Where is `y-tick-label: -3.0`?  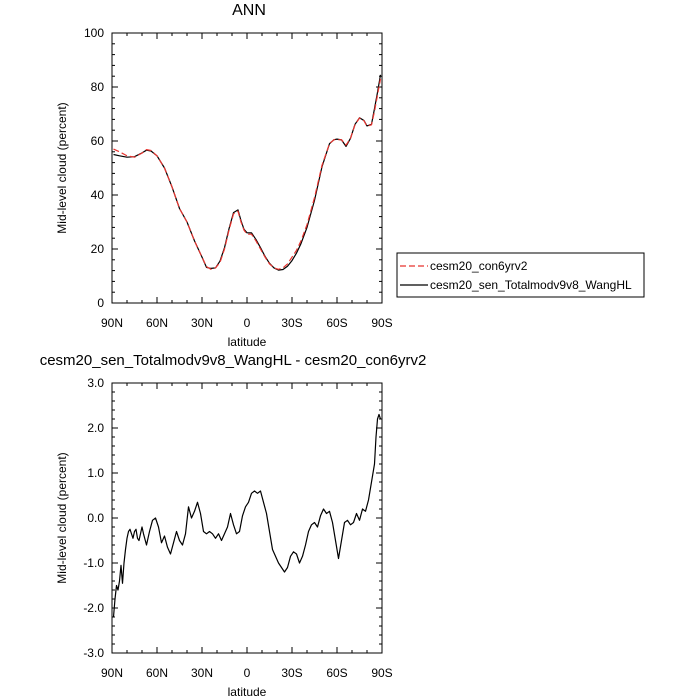
y-tick-label: -3.0 is located at coordinates (93, 653).